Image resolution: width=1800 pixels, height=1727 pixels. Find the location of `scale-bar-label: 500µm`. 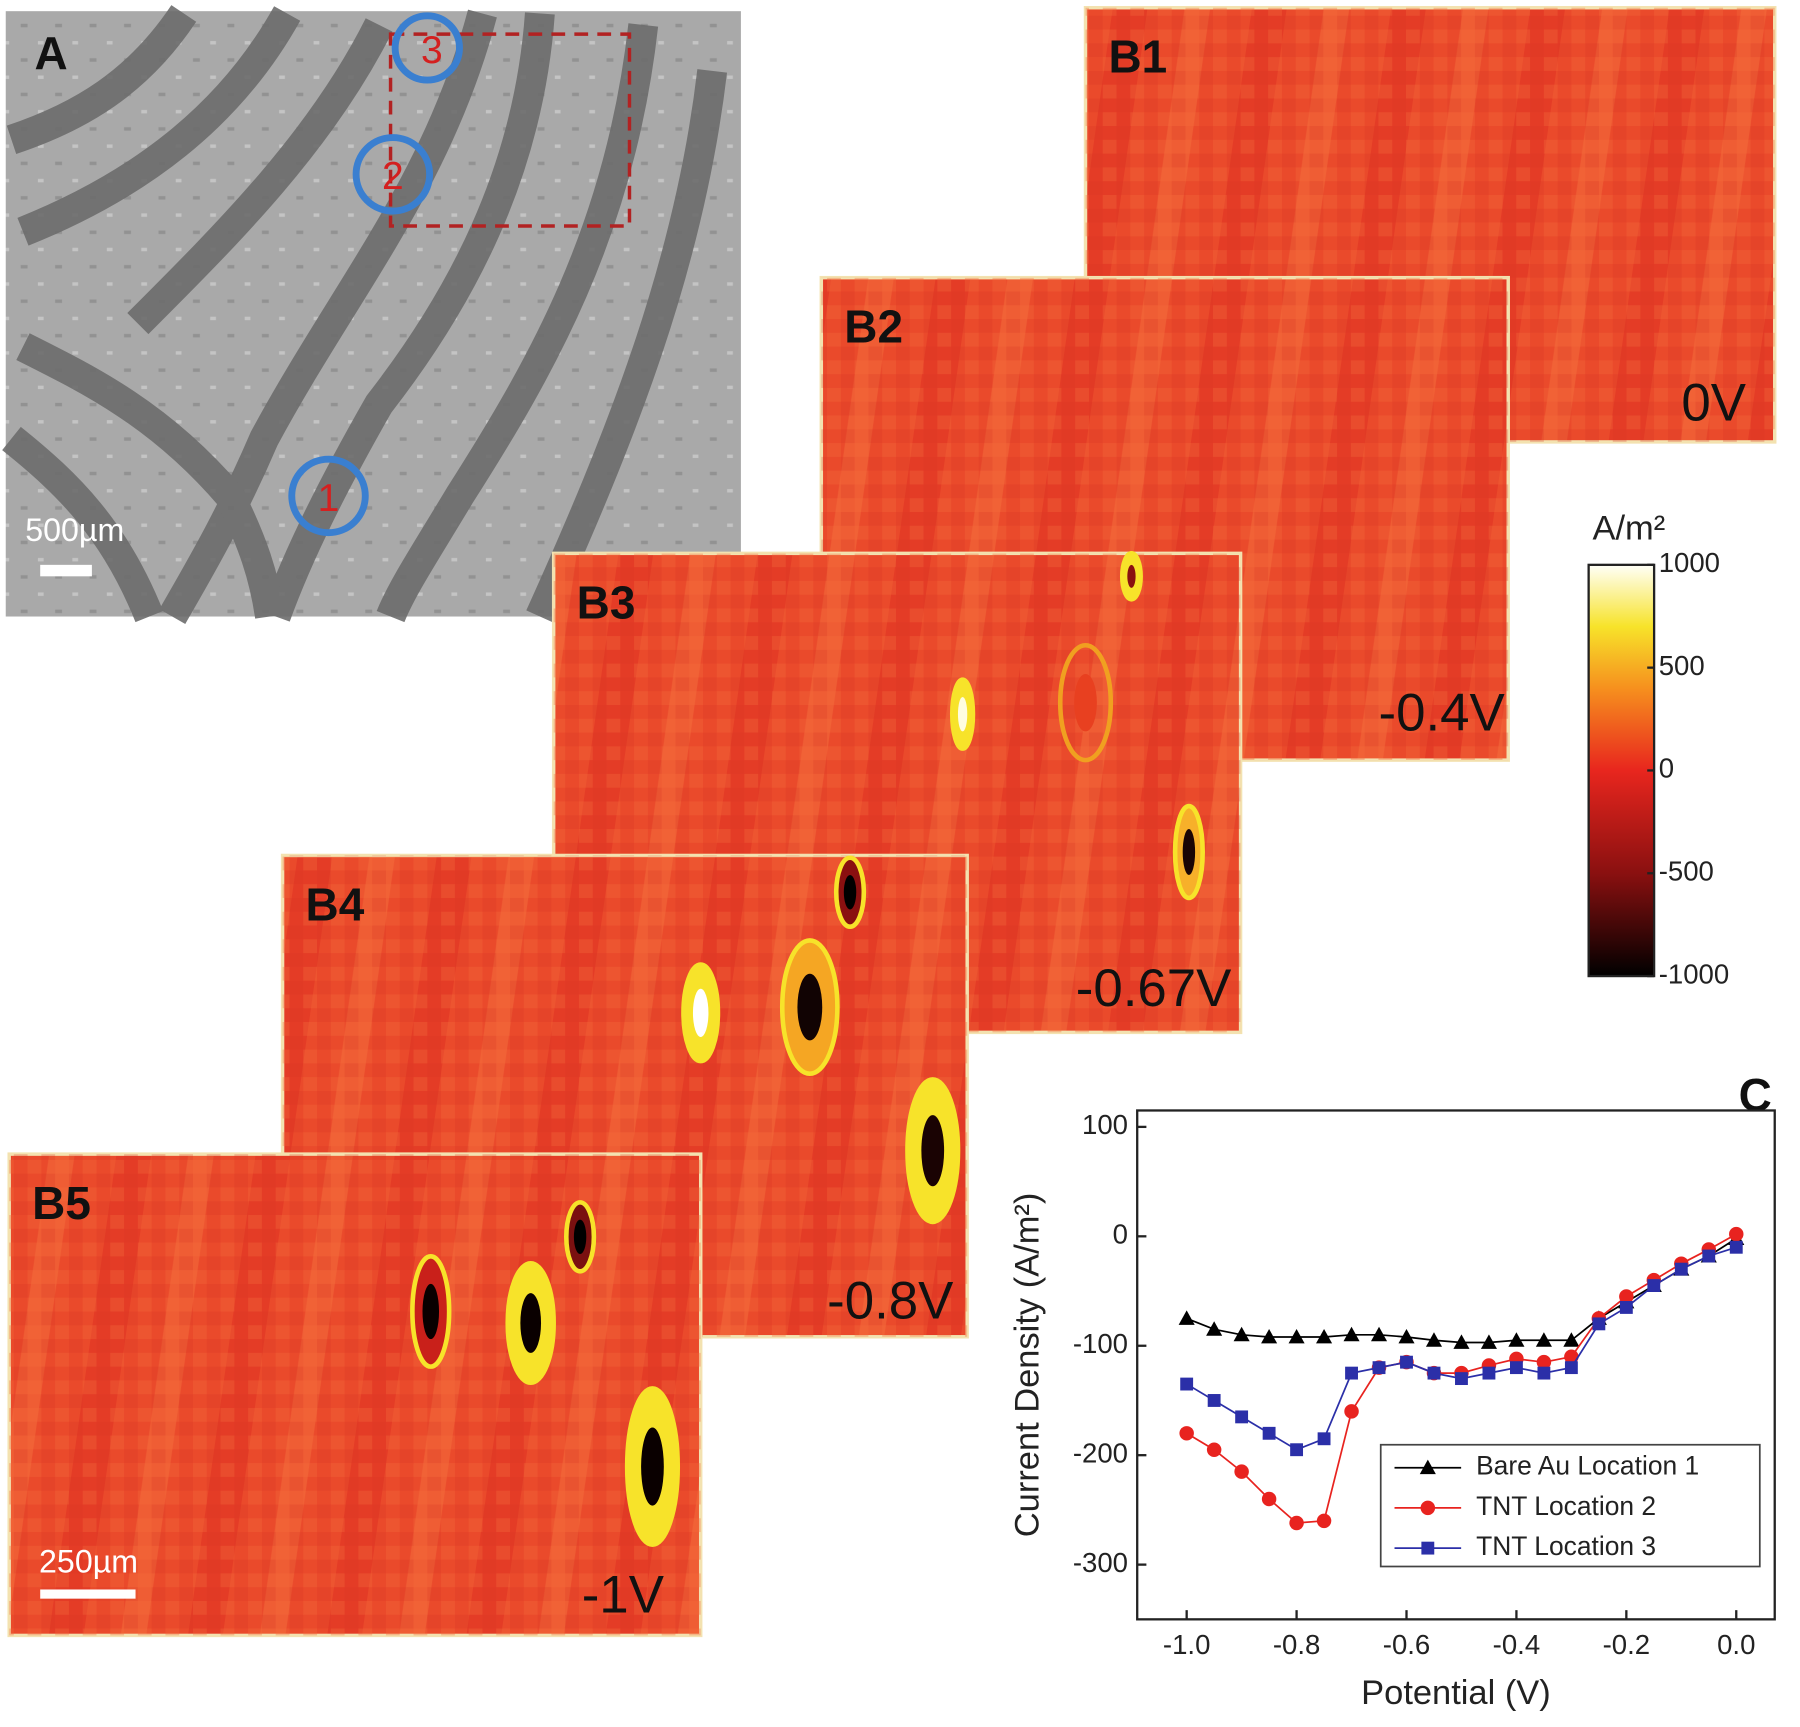

scale-bar-label: 500µm is located at coordinates (74, 530).